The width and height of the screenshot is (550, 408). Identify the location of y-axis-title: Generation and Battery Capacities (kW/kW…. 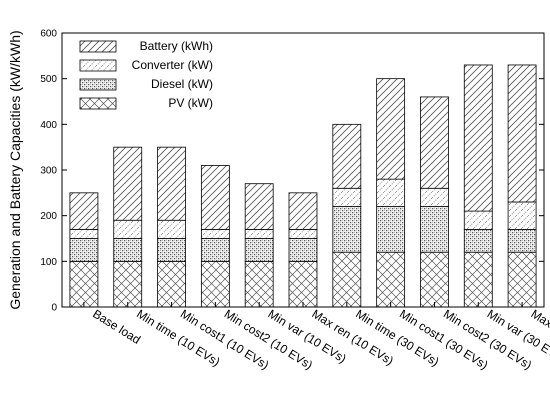
(15, 169).